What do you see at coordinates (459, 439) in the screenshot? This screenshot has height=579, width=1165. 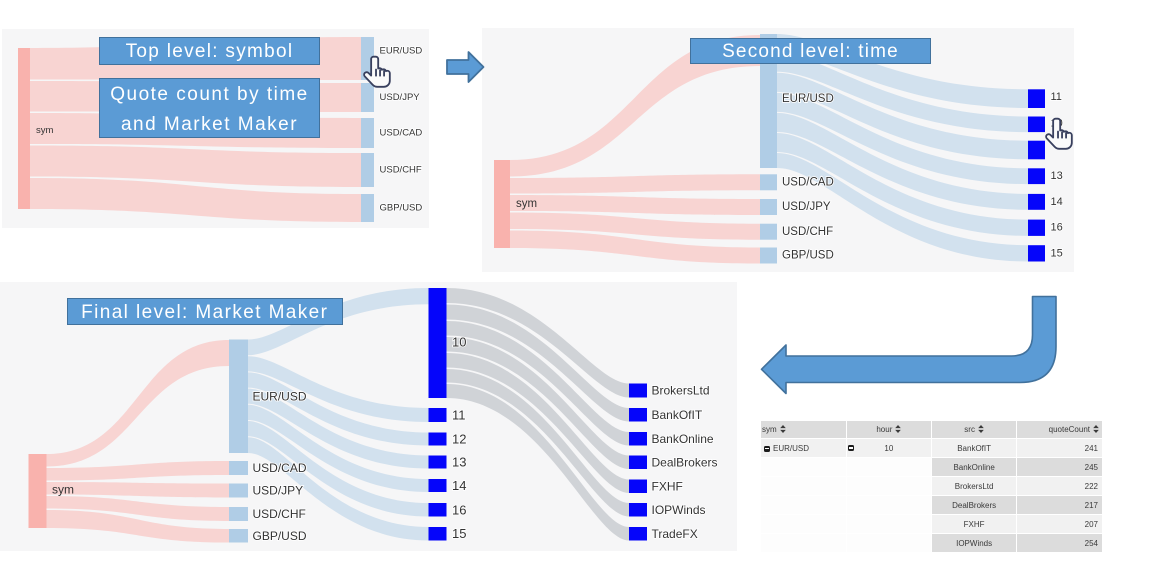 I see `svg-text: 12` at bounding box center [459, 439].